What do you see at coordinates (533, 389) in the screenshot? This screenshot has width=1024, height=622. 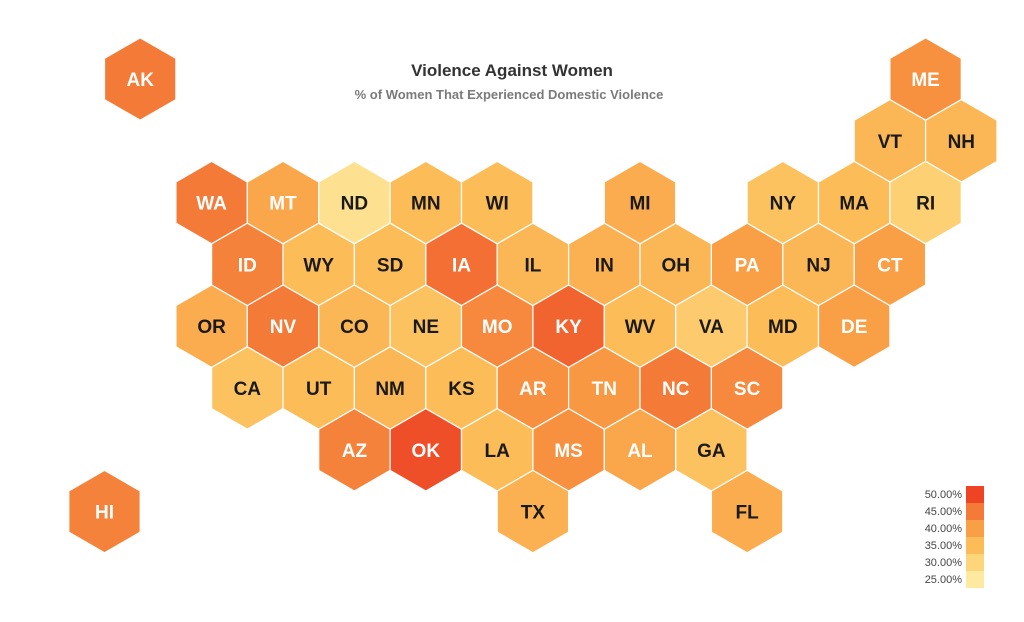 I see `state-label: AR` at bounding box center [533, 389].